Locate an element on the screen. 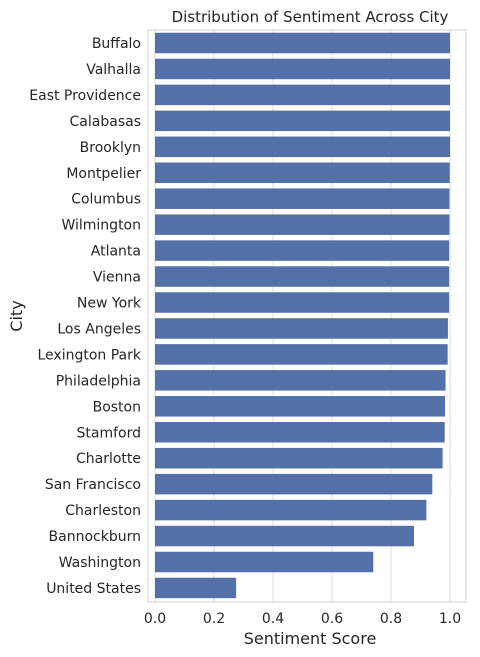 The width and height of the screenshot is (480, 657). category-label: Charlotte is located at coordinates (108, 459).